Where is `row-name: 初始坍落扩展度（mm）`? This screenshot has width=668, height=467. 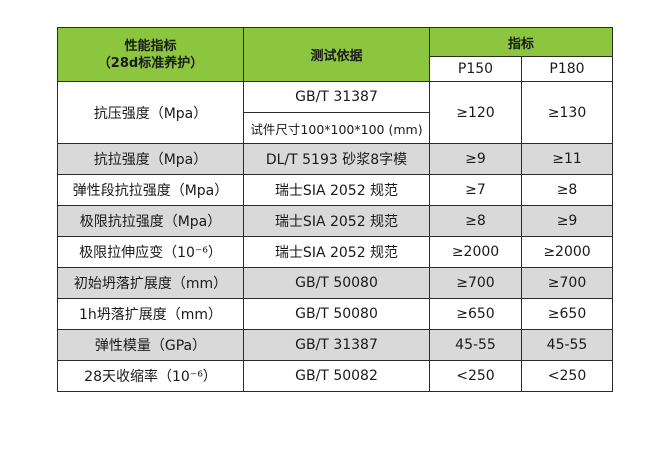
row-name: 初始坍落扩展度（mm） is located at coordinates (150, 283).